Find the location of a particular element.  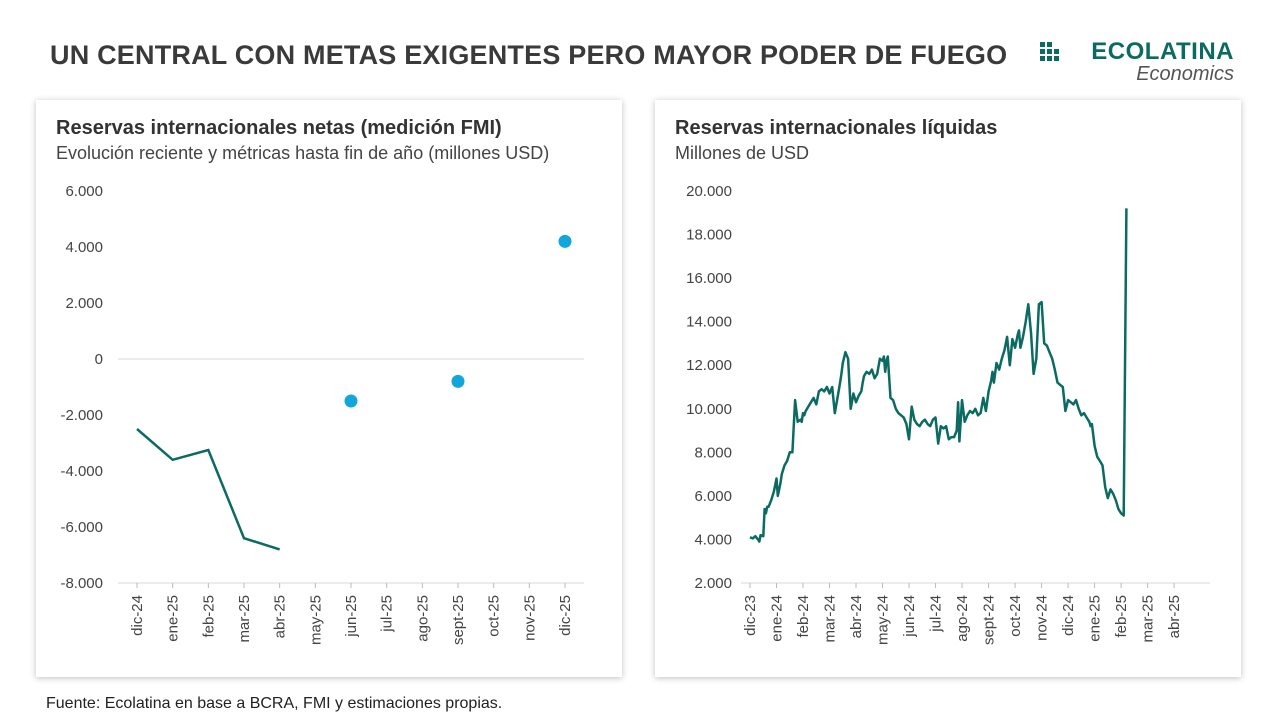

series-line-liquid-reserves is located at coordinates (938, 375).